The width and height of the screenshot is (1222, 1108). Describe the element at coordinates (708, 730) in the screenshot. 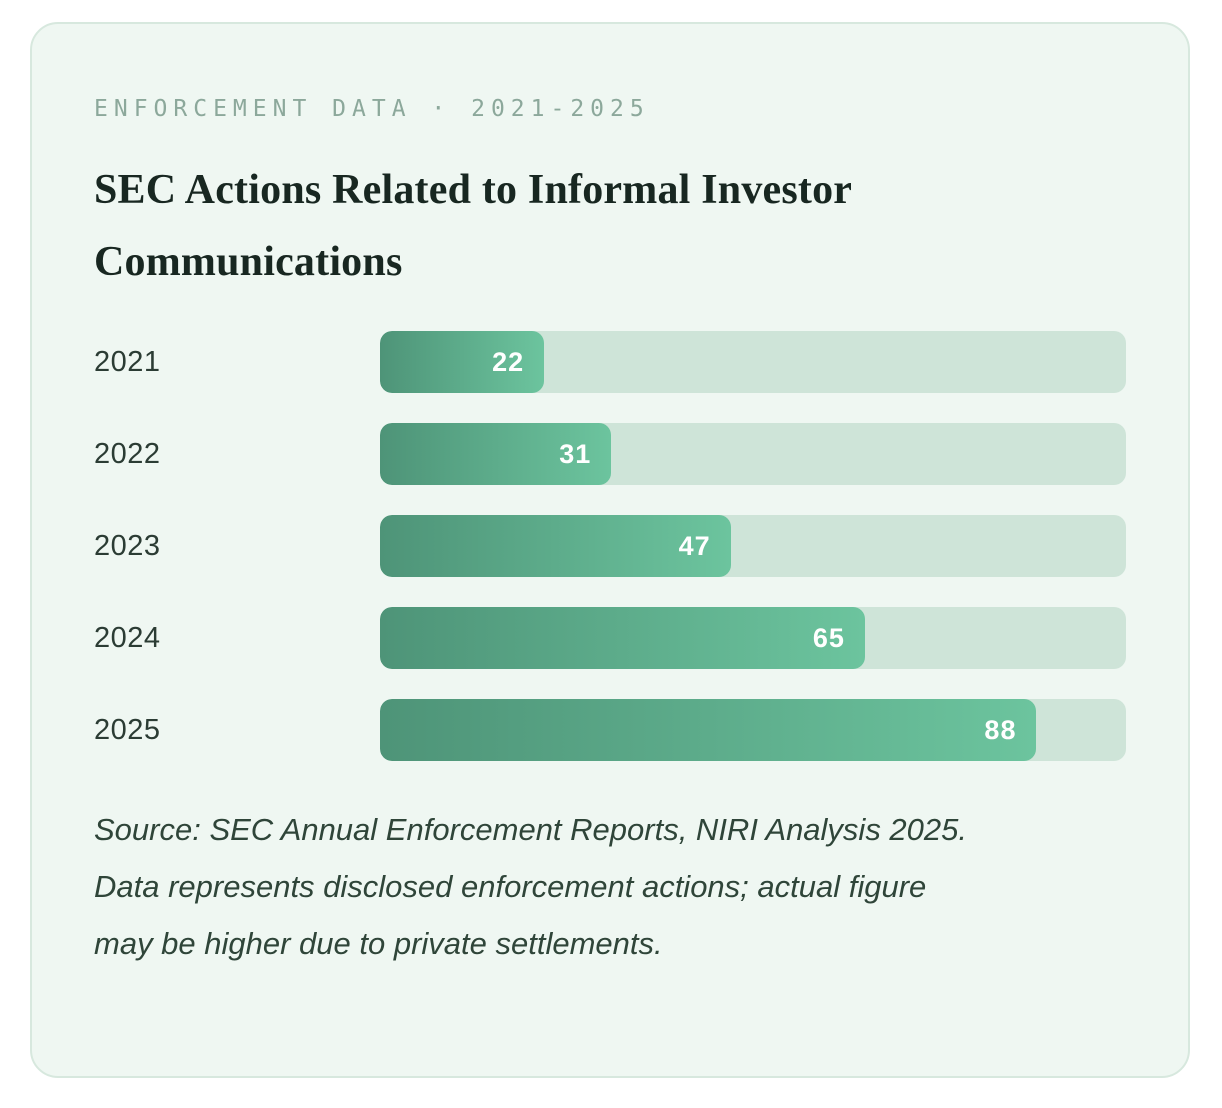

I see `bar-fill: 88` at that location.